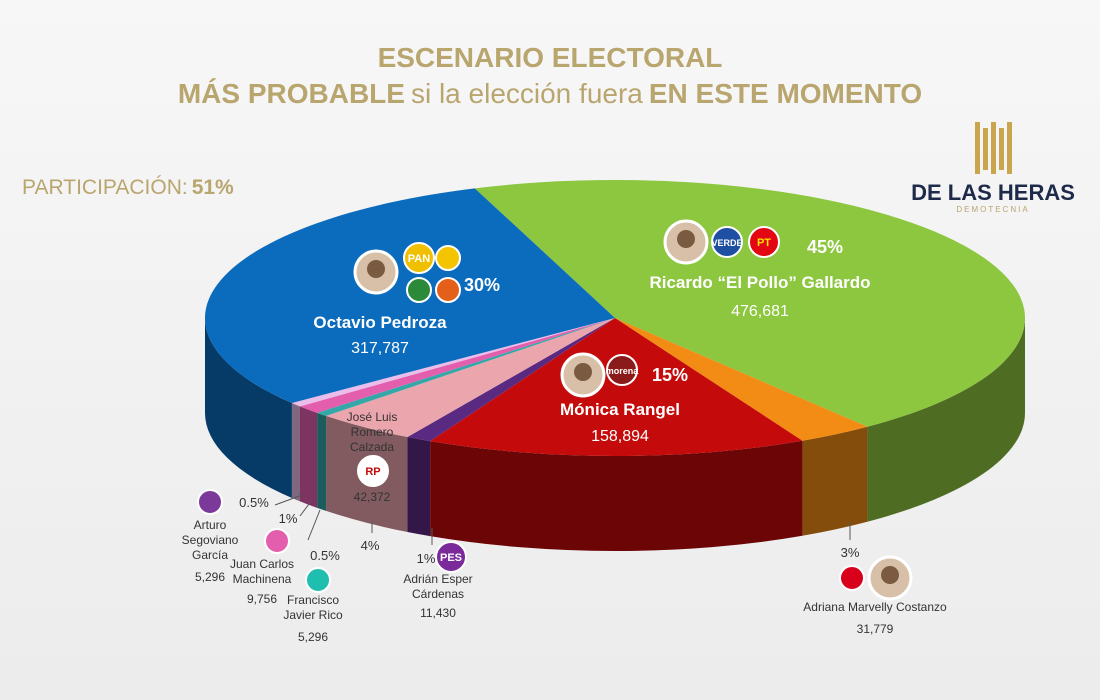  I want to click on candidate-name: Francisco Javier Rico, so click(313, 607).